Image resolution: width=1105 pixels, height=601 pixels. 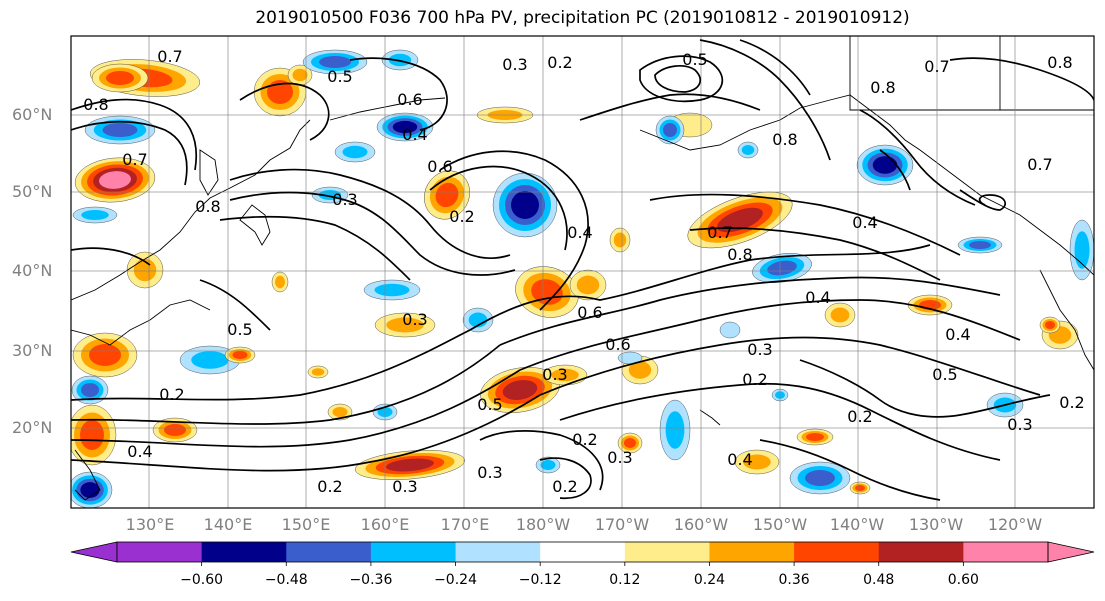 What do you see at coordinates (94, 552) in the screenshot?
I see `colorbar-min-extension` at bounding box center [94, 552].